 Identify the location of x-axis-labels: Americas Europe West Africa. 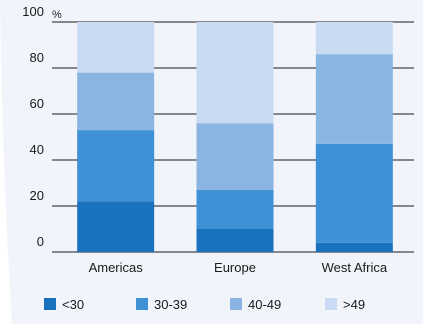
(238, 267).